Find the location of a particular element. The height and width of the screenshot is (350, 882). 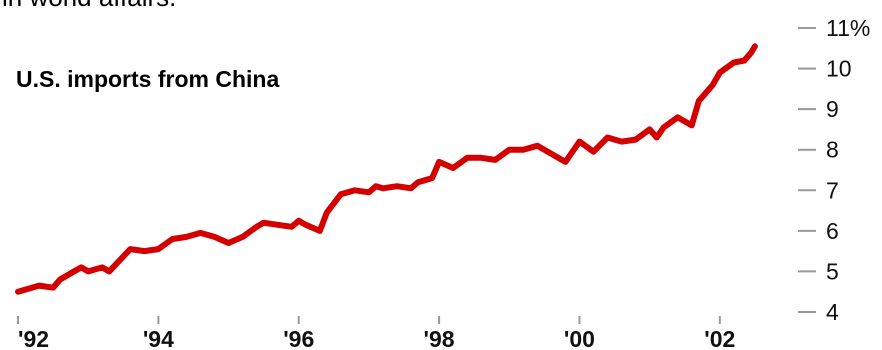

y-tick-label: 5 is located at coordinates (832, 271).